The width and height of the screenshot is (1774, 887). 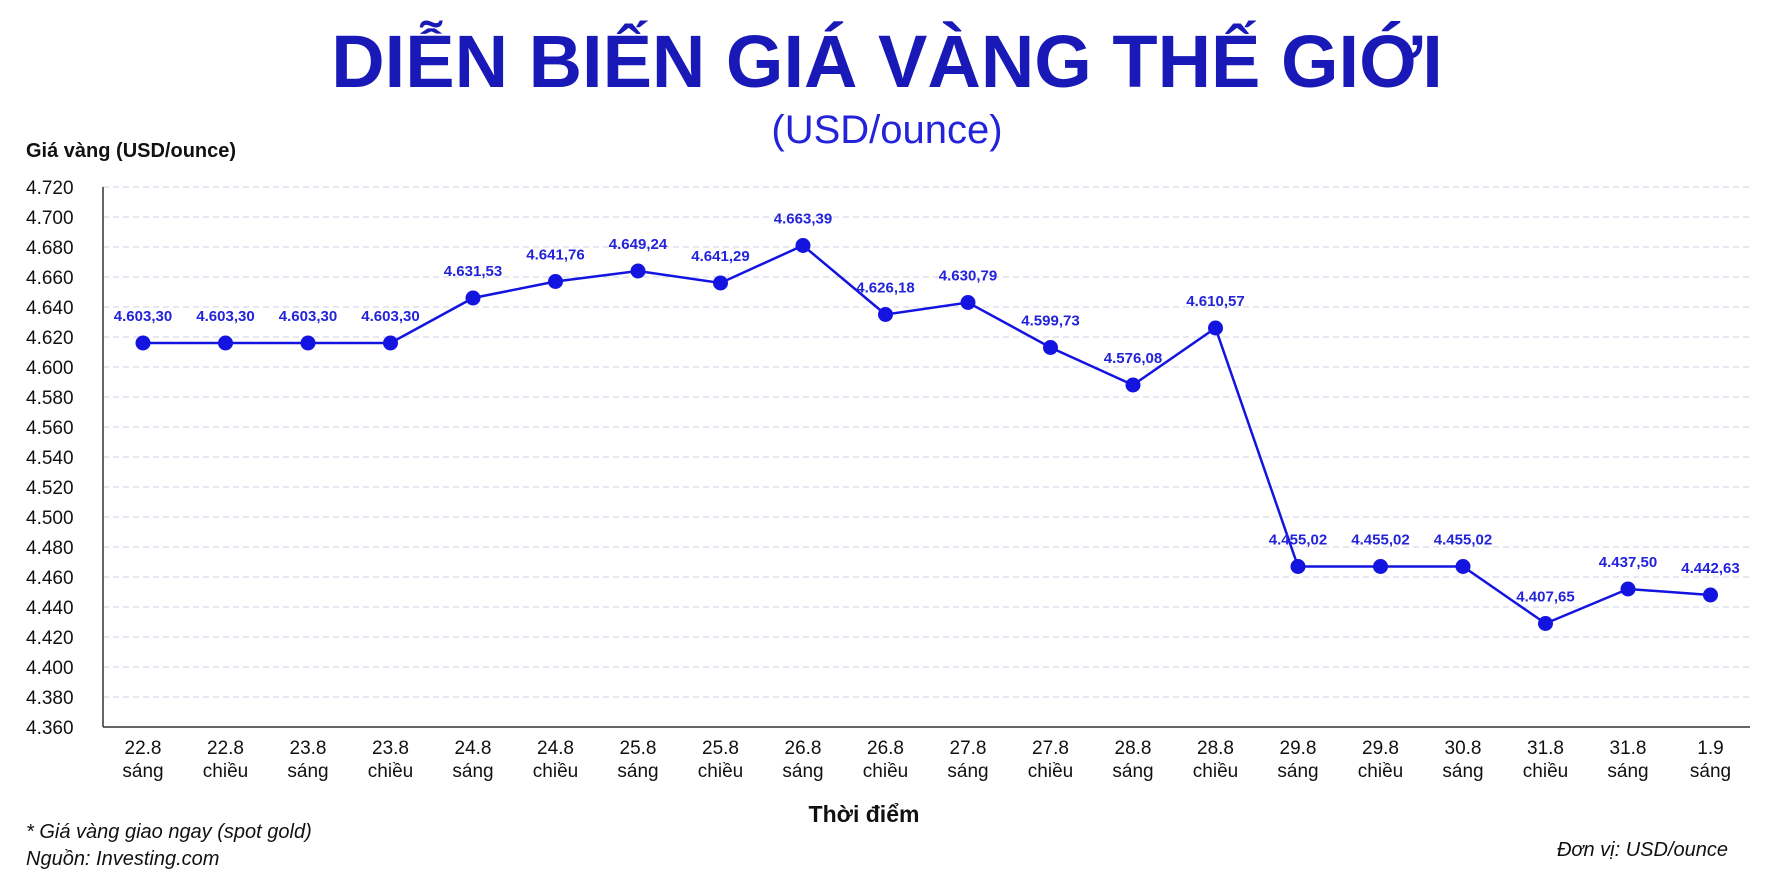 I want to click on data-label: 4.641,29, so click(x=720, y=256).